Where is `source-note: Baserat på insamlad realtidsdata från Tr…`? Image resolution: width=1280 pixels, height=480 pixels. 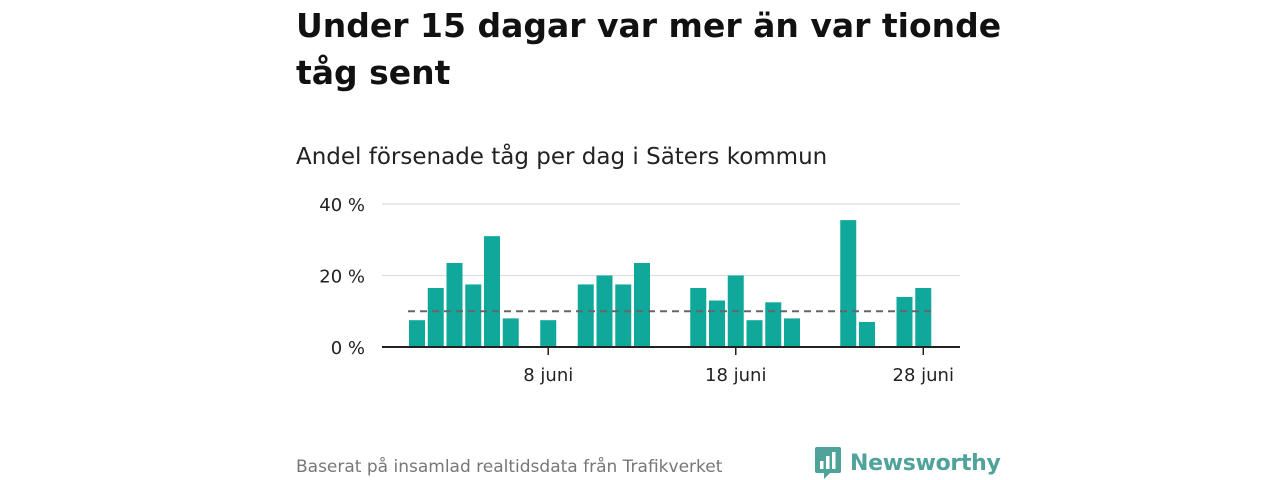
source-note: Baserat på insamlad realtidsdata från Tr… is located at coordinates (509, 467).